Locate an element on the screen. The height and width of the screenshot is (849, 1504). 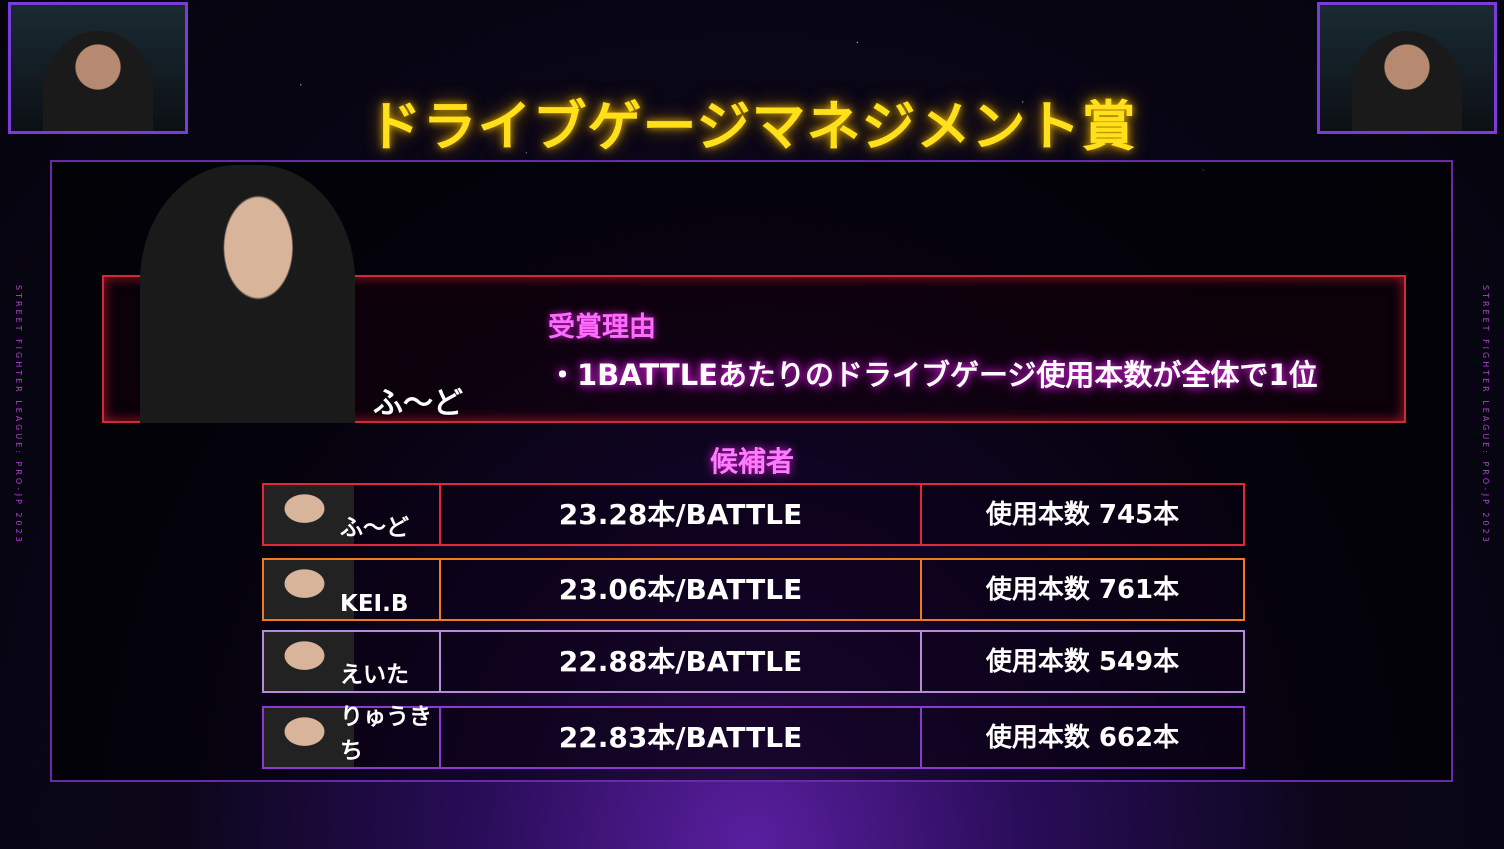
candidate-used-count: 使用本数 662本 is located at coordinates (1082, 738).